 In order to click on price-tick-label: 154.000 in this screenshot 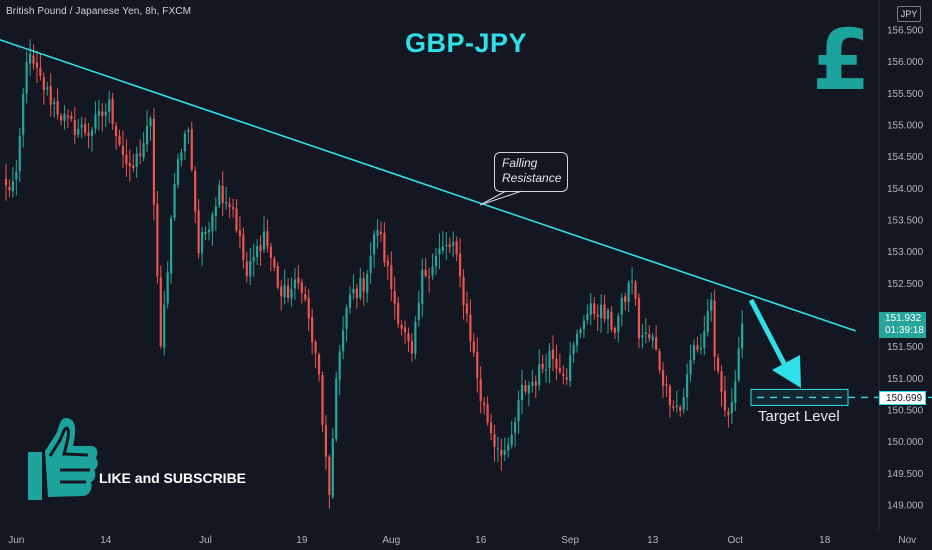, I will do `click(905, 189)`.